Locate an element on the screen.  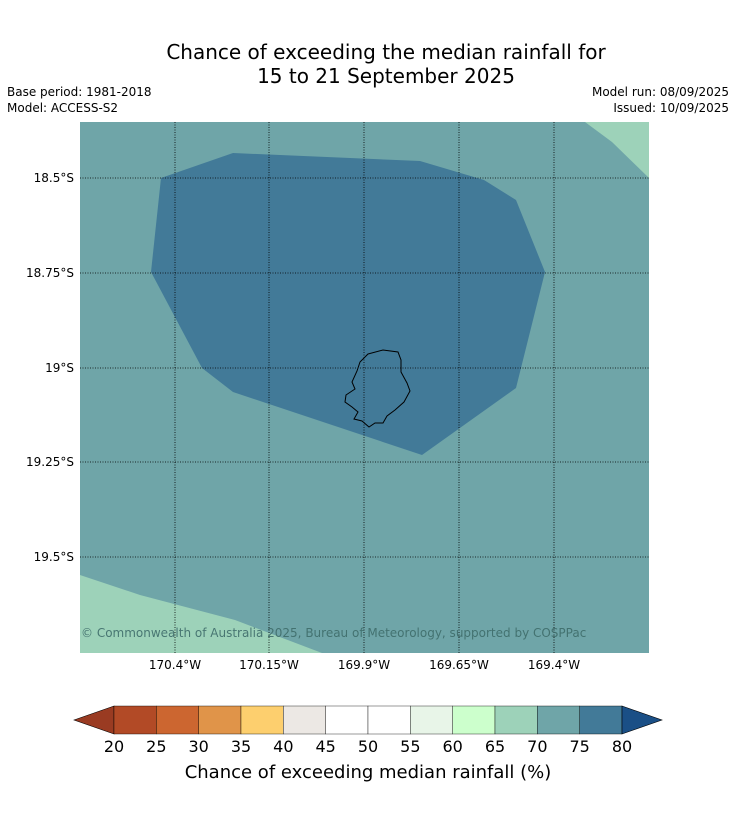
lat-label-2: 18.75°S is located at coordinates (50, 273).